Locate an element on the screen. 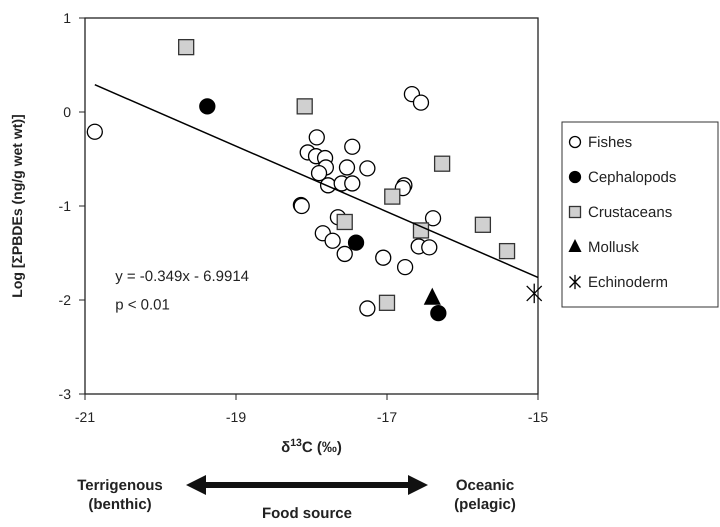  x-tick-label: -15 is located at coordinates (538, 417).